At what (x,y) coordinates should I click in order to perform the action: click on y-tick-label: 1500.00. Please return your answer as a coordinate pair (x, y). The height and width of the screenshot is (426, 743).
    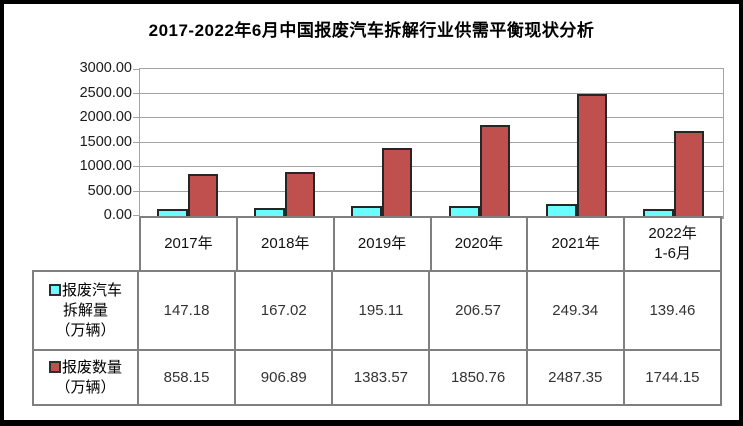
    Looking at the image, I should click on (105, 141).